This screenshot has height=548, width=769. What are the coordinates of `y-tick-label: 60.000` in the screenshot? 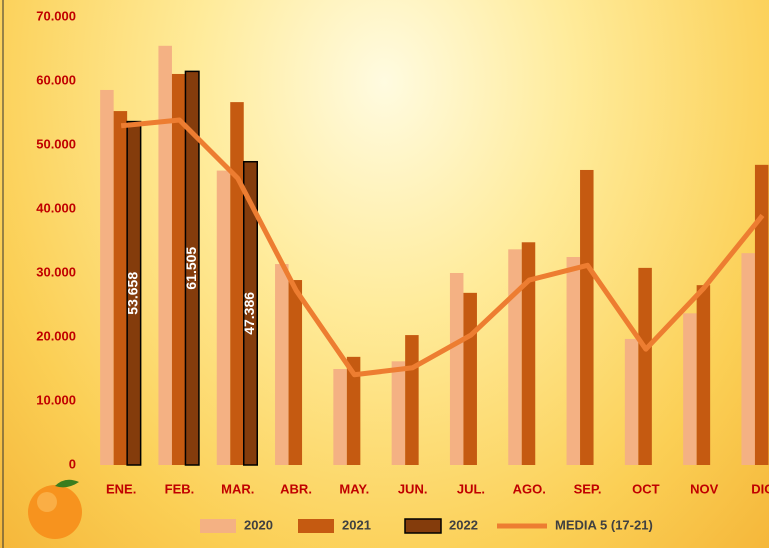 It's located at (56, 79).